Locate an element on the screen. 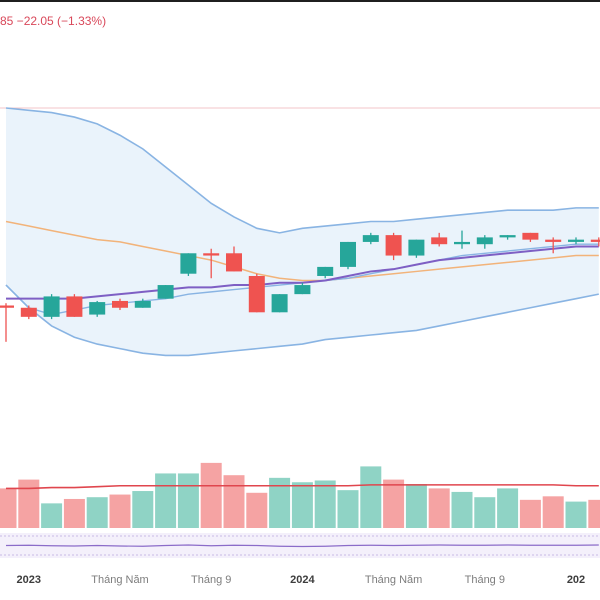 The width and height of the screenshot is (600, 600). x-tick-label: 2024 is located at coordinates (302, 580).